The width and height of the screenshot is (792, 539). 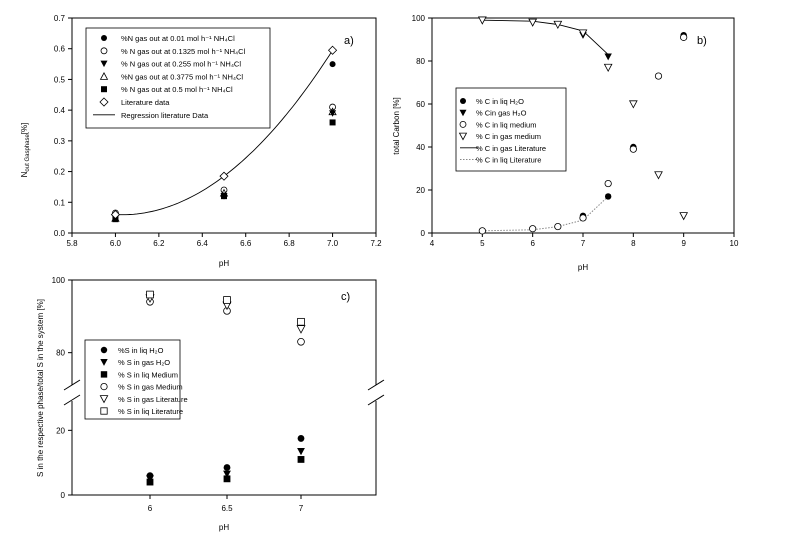 What do you see at coordinates (545, 37) in the screenshot?
I see `gas-literature-line` at bounding box center [545, 37].